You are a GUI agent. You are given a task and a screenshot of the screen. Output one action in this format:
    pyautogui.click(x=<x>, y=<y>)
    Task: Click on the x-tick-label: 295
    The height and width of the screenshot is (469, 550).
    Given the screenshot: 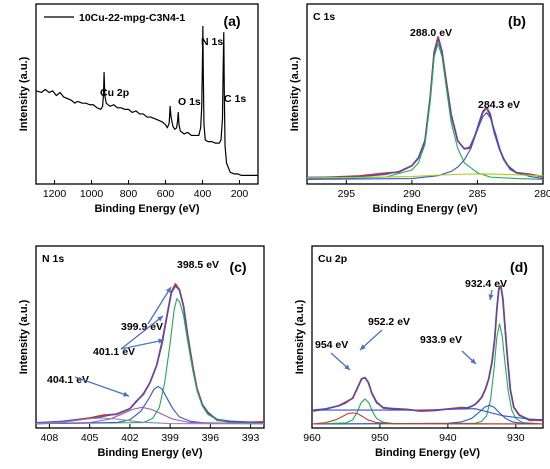 What is the action you would take?
    pyautogui.click(x=347, y=194)
    